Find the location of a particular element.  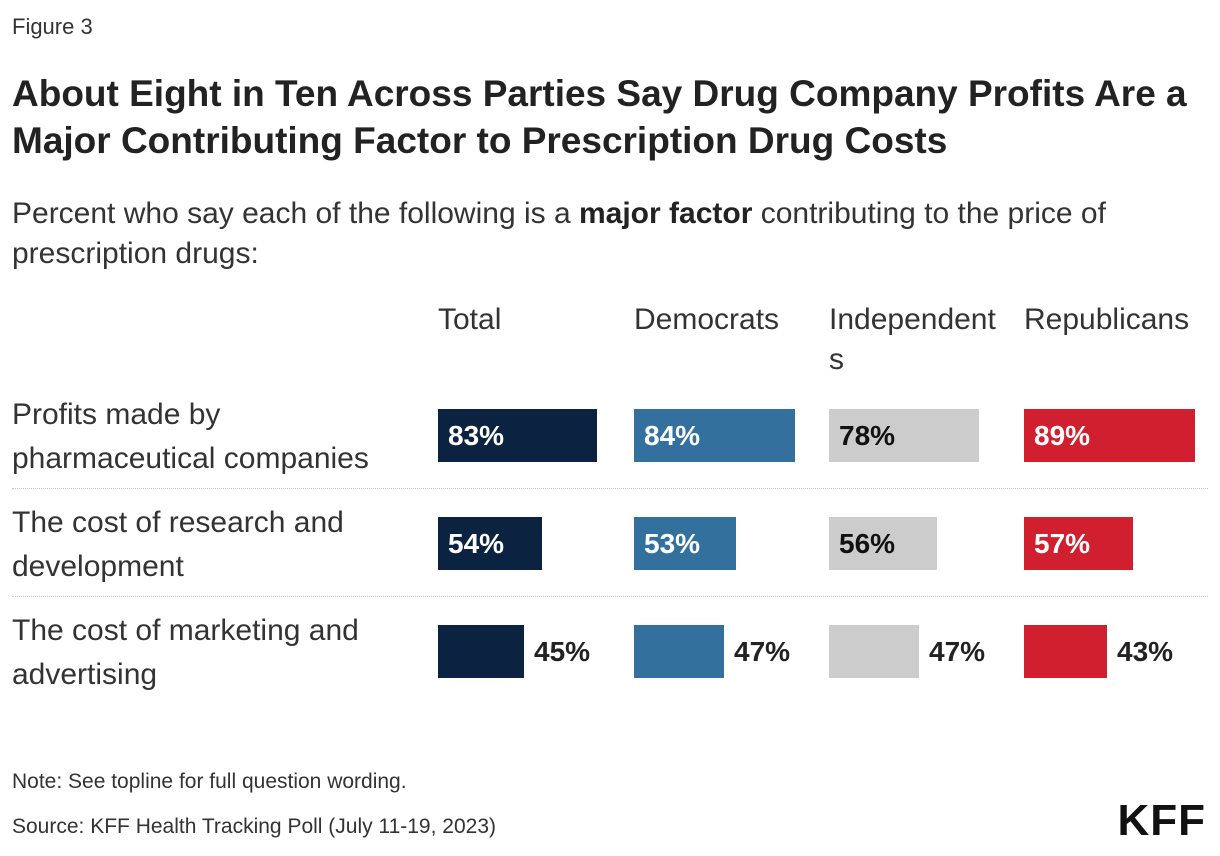

bar-value-label: 89% is located at coordinates (1062, 435).